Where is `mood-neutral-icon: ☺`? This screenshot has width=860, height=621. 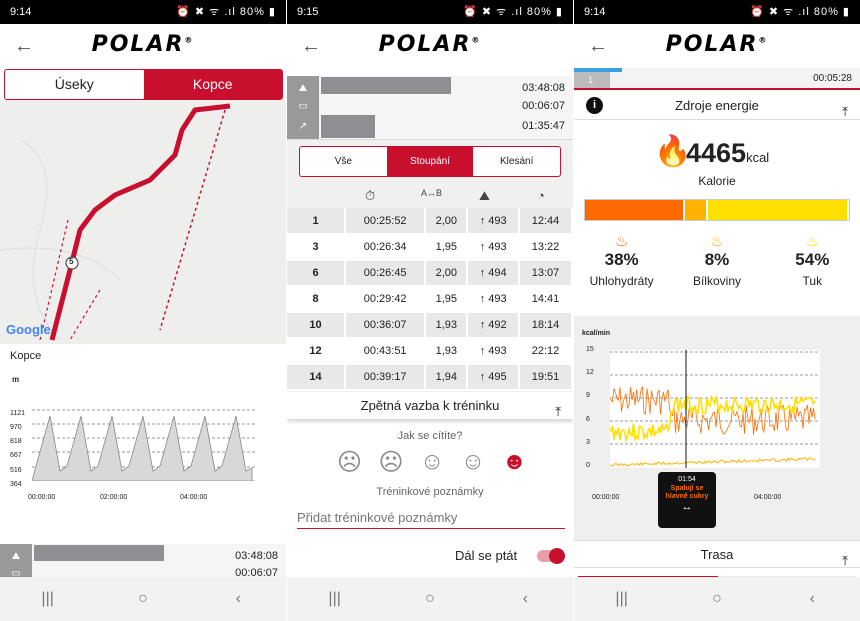 mood-neutral-icon: ☺ is located at coordinates (432, 461).